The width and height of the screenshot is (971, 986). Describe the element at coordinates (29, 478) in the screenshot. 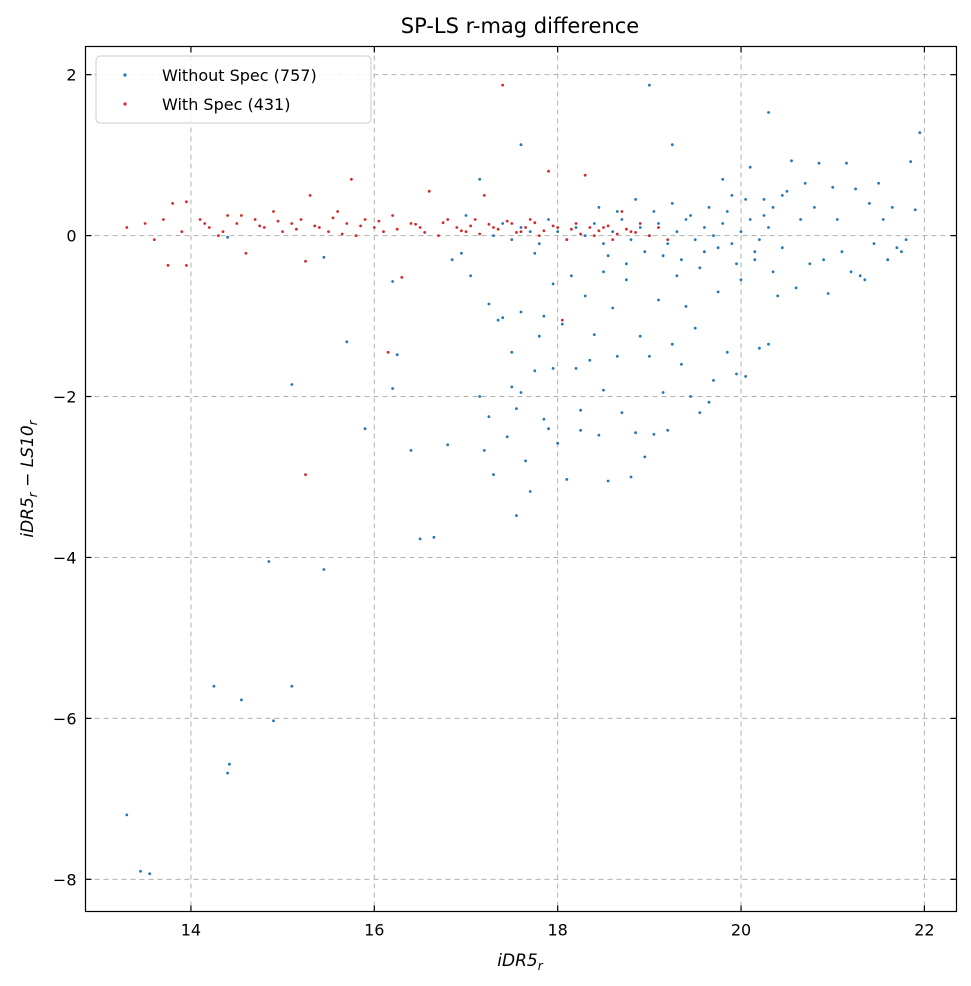

I see `y-axis-label: iDR5r − LS10r` at that location.